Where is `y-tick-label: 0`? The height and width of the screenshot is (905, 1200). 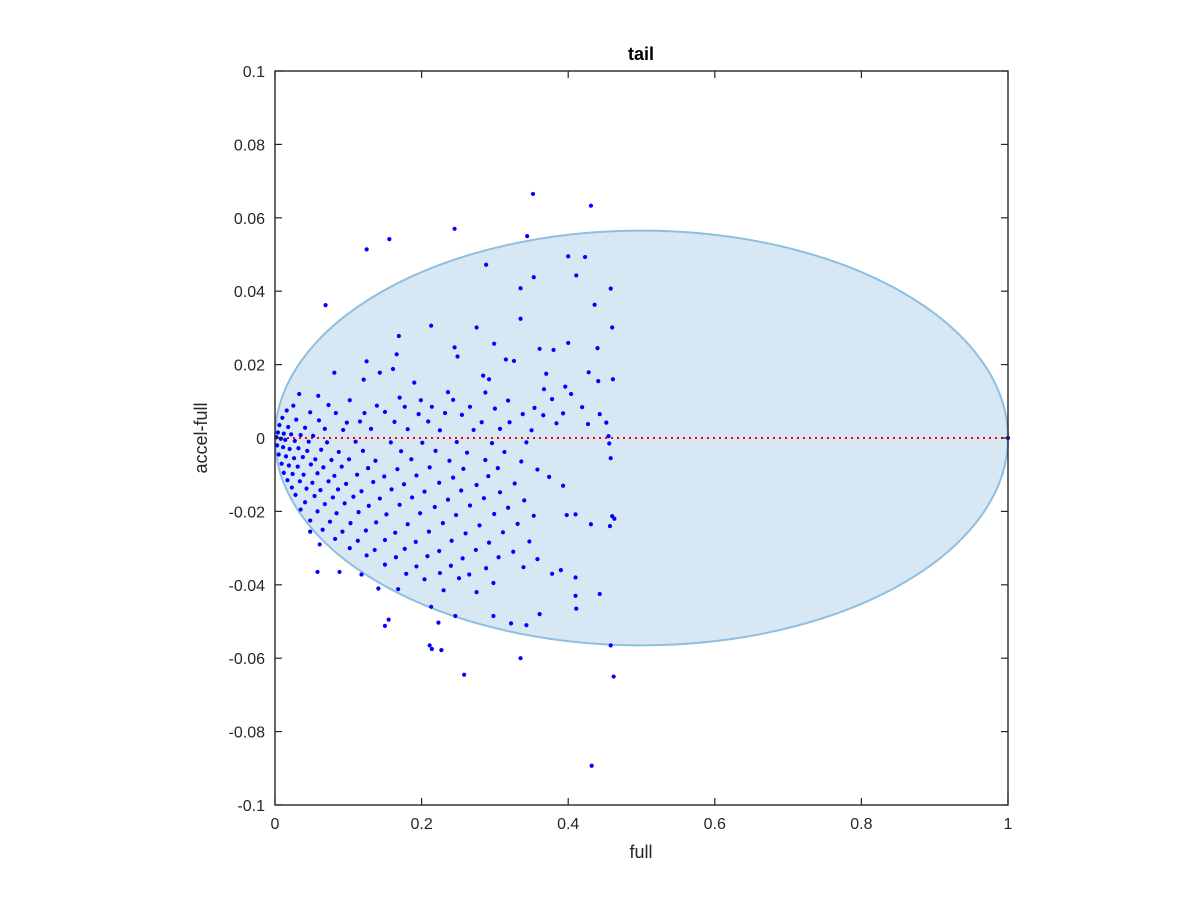
y-tick-label: 0 is located at coordinates (260, 439).